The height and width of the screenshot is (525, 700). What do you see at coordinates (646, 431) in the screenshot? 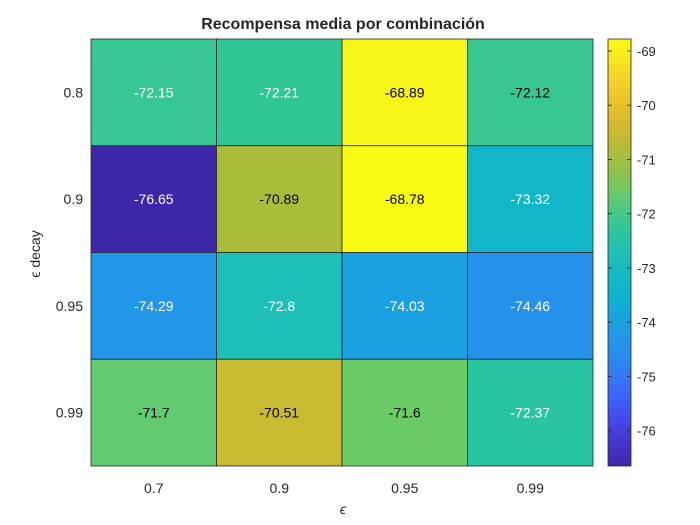
I see `colorbar-tick-label: -76` at bounding box center [646, 431].